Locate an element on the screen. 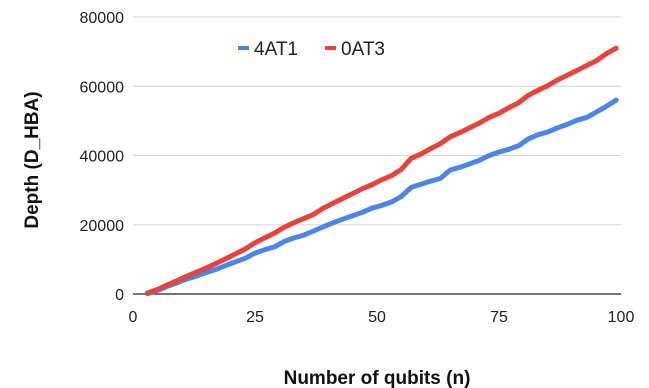 This screenshot has width=649, height=388. y-tick-label: 40000 is located at coordinates (102, 157).